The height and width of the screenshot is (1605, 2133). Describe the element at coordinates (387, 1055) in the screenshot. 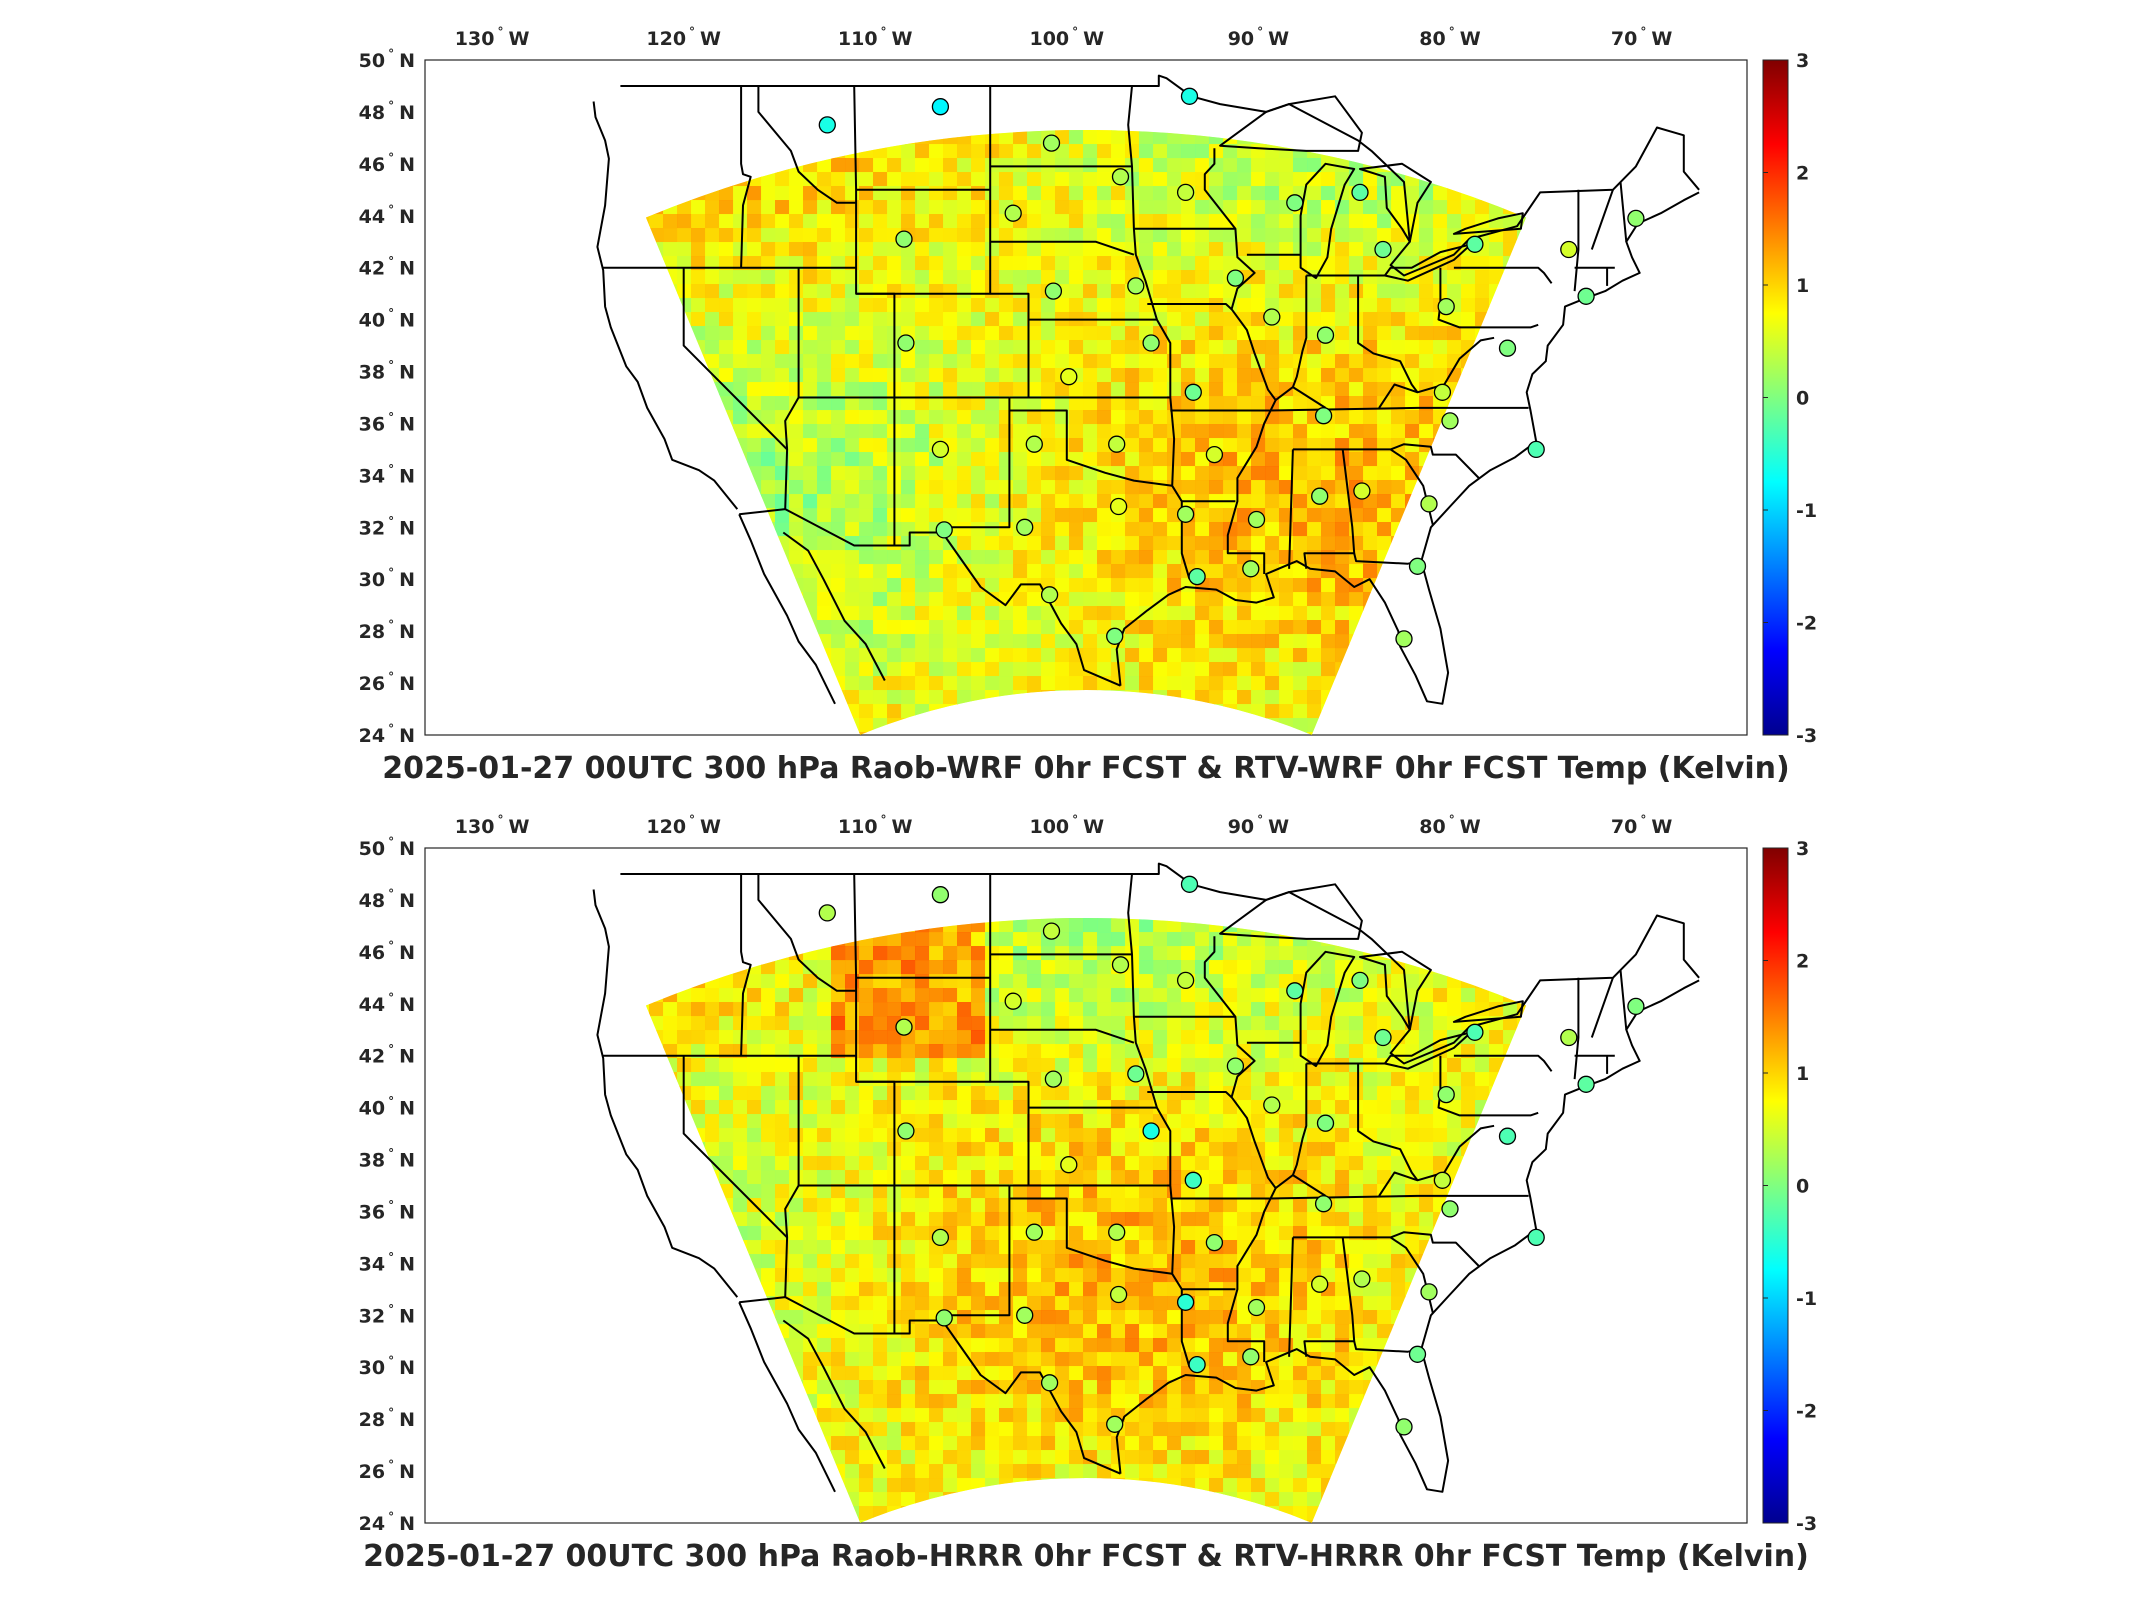

I see `latitude-tick-label: 42°N` at that location.